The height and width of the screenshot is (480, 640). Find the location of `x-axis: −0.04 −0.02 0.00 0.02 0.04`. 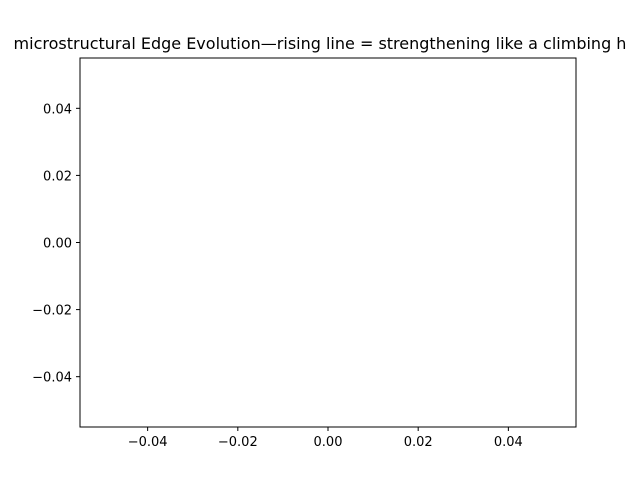

x-axis: −0.04 −0.02 0.00 0.02 0.04 is located at coordinates (325, 438).